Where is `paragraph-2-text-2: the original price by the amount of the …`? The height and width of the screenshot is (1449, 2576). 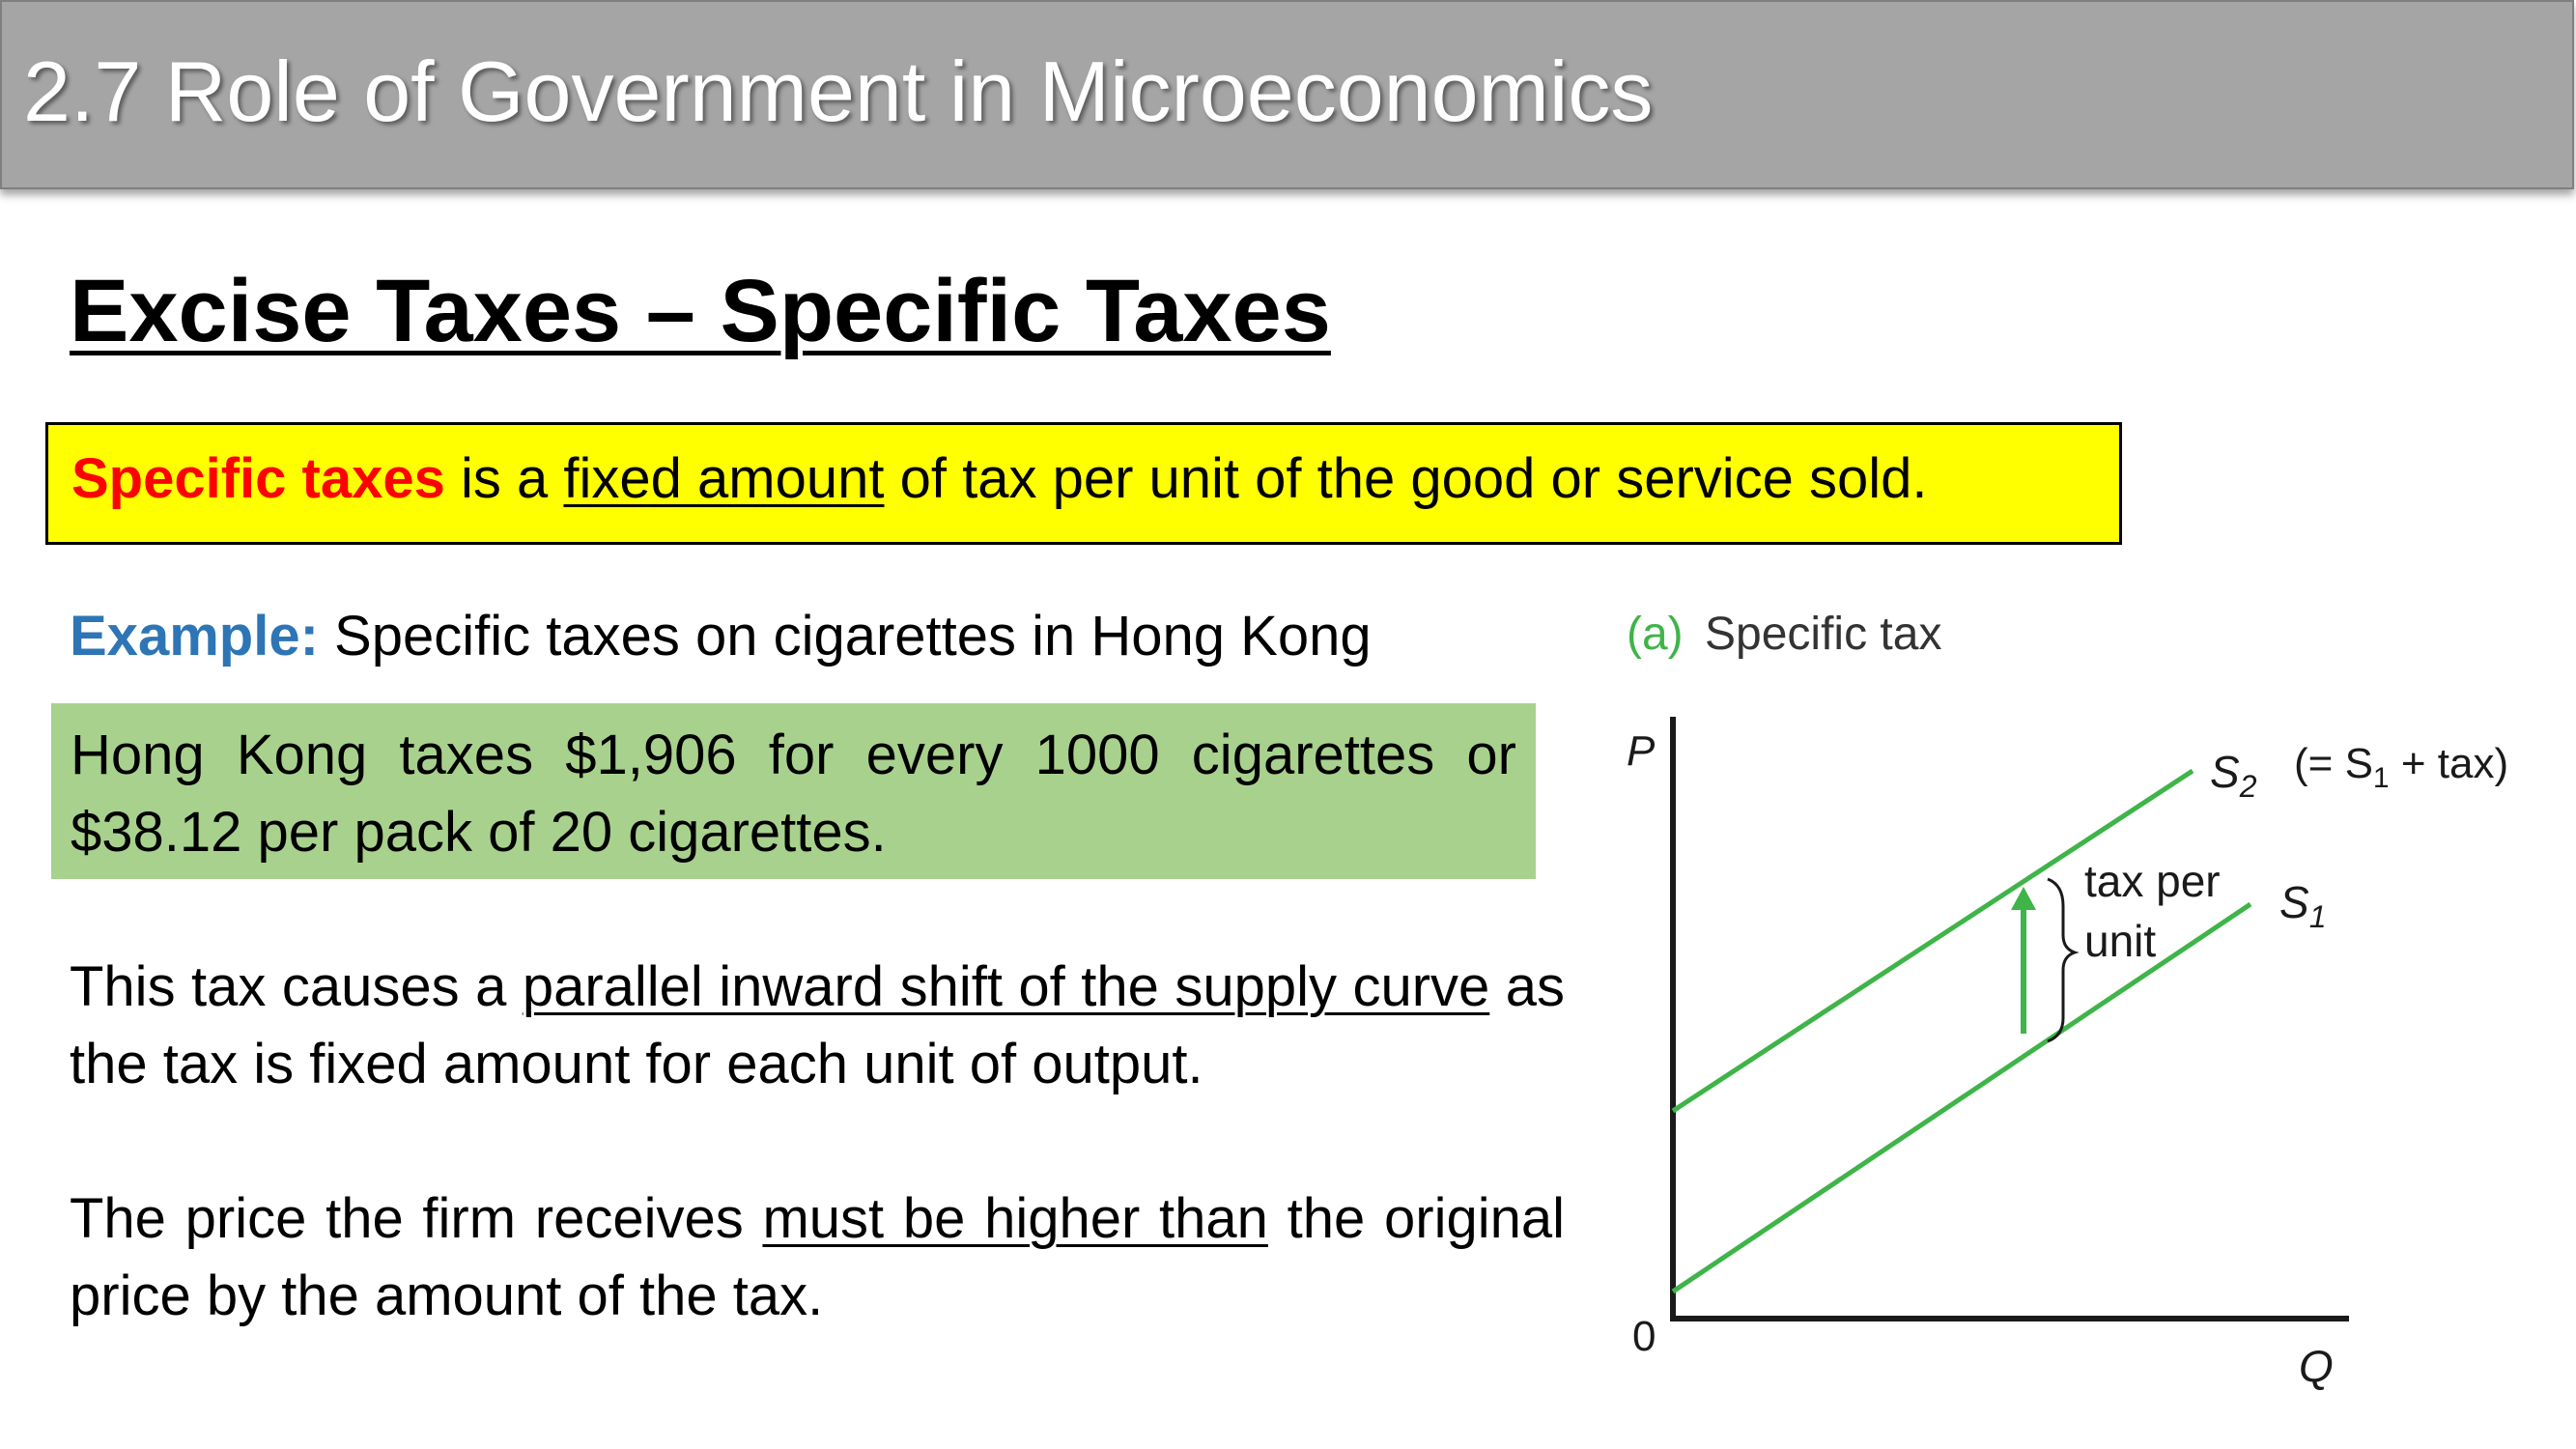 paragraph-2-text-2: the original price by the amount of the … is located at coordinates (817, 1257).